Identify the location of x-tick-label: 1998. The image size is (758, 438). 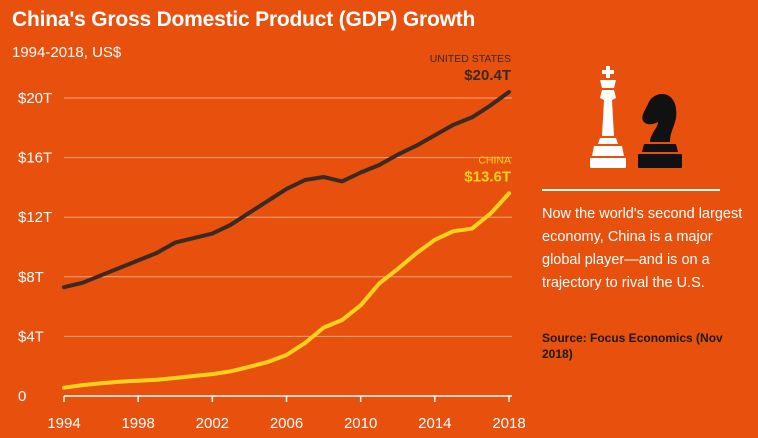
(137, 423).